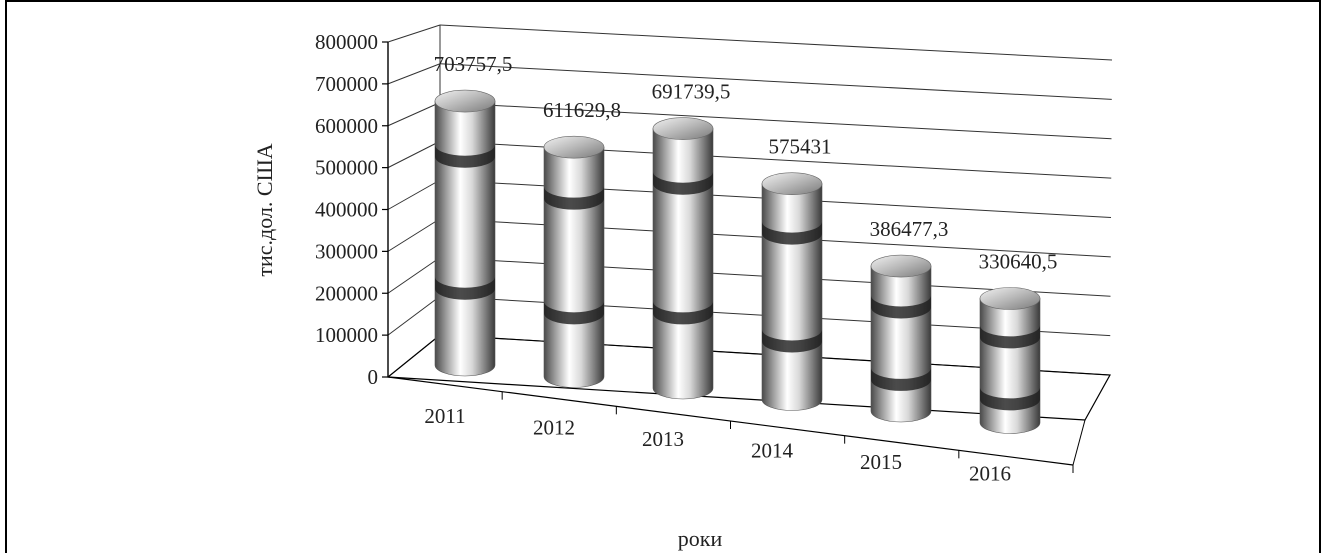 Image resolution: width=1326 pixels, height=558 pixels. I want to click on bar-2013, so click(683, 258).